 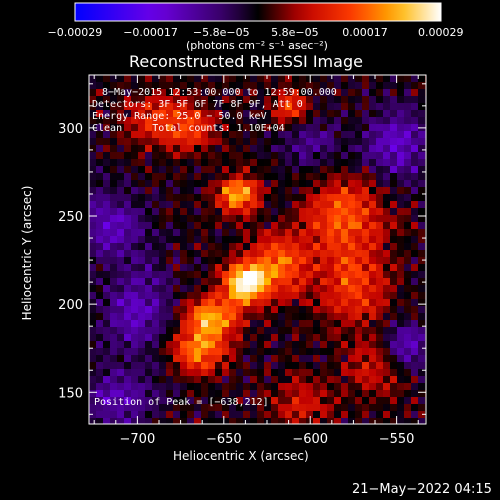 What do you see at coordinates (224, 439) in the screenshot?
I see `x-tick-label: −650` at bounding box center [224, 439].